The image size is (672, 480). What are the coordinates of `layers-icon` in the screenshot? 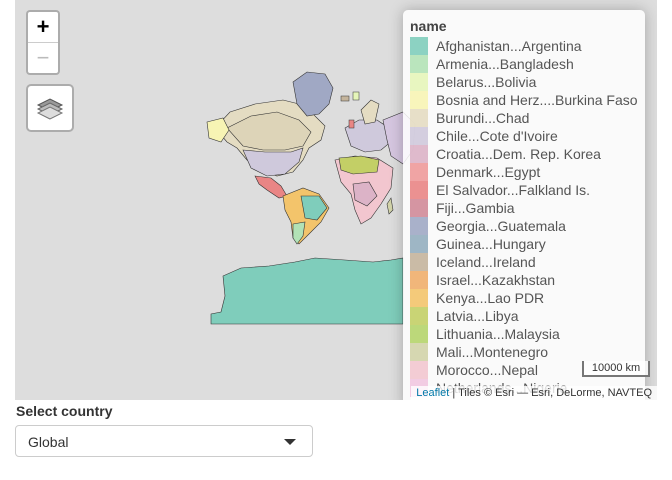 It's located at (50, 109).